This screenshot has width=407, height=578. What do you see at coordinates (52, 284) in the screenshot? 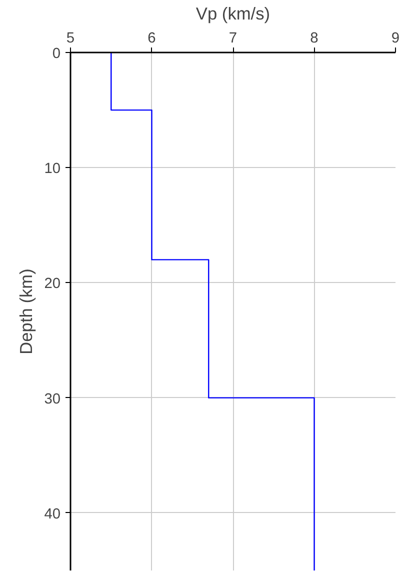
I see `y-tick-label: 20` at bounding box center [52, 284].